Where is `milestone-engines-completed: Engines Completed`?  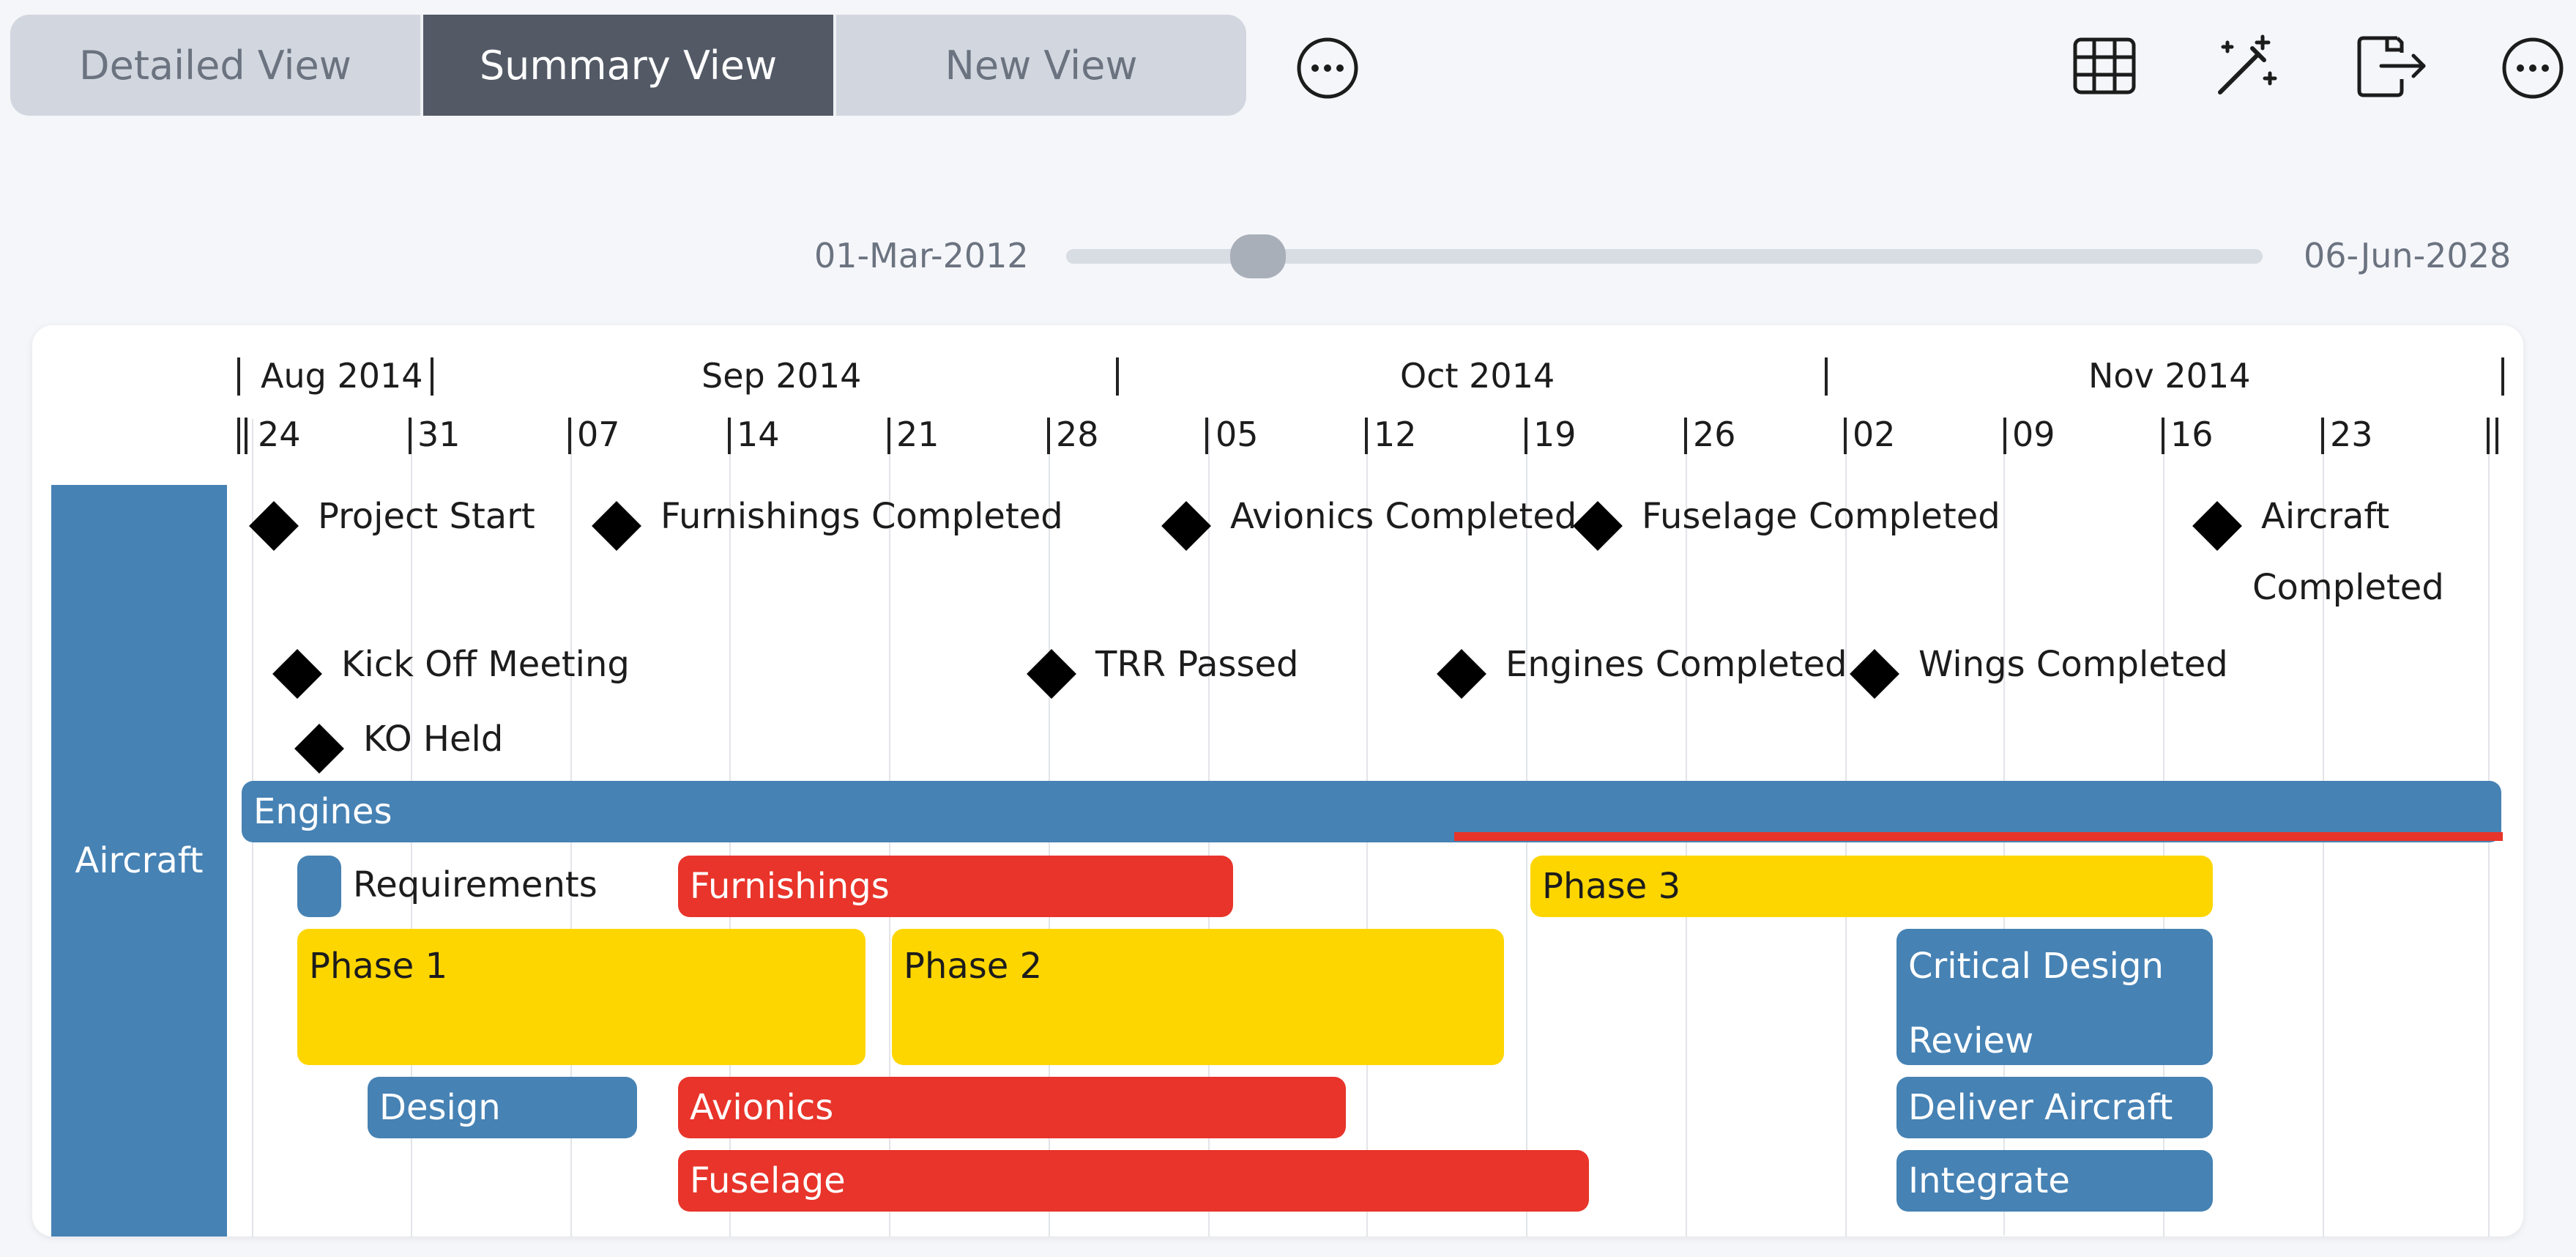 milestone-engines-completed: Engines Completed is located at coordinates (1641, 673).